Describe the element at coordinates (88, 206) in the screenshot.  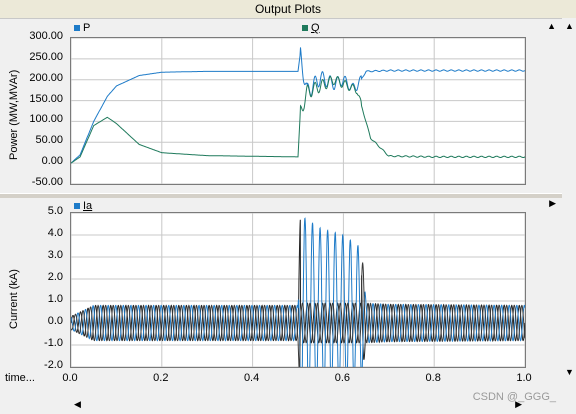
I see `legend-label-ia: Ia` at that location.